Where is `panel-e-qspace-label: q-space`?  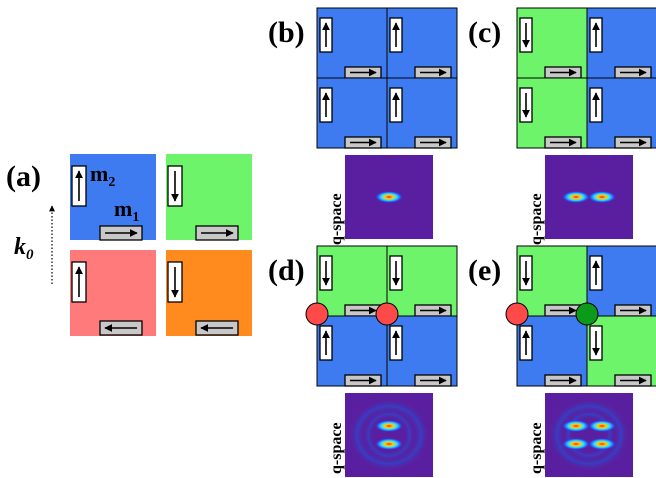 panel-e-qspace-label: q-space is located at coordinates (536, 448).